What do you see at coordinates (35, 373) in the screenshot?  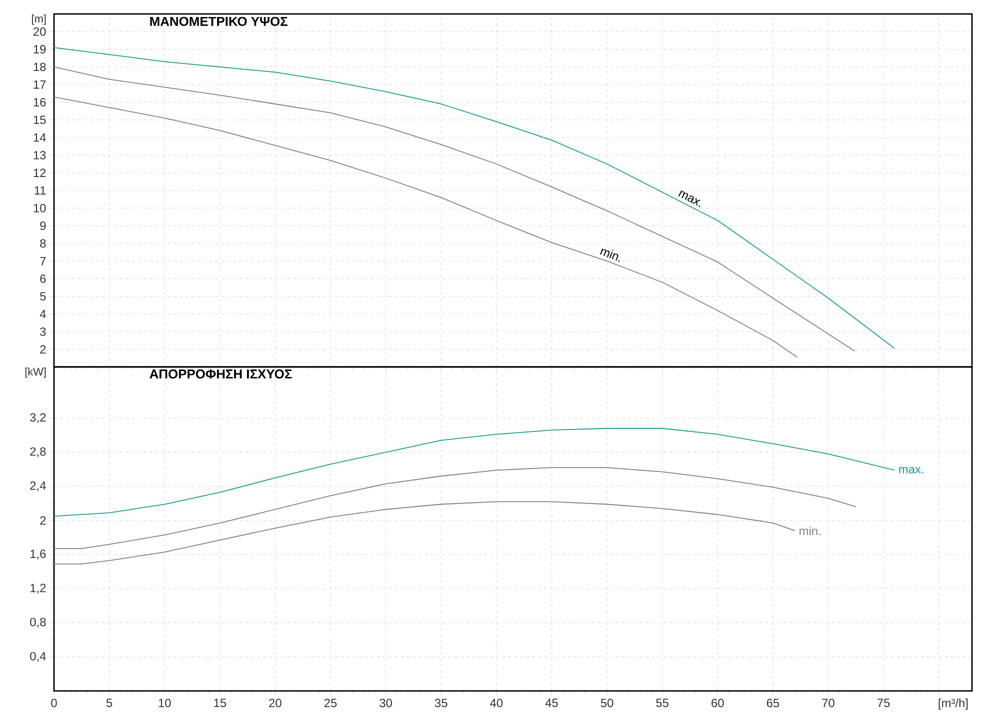 I see `y-axis-title: [kW]` at bounding box center [35, 373].